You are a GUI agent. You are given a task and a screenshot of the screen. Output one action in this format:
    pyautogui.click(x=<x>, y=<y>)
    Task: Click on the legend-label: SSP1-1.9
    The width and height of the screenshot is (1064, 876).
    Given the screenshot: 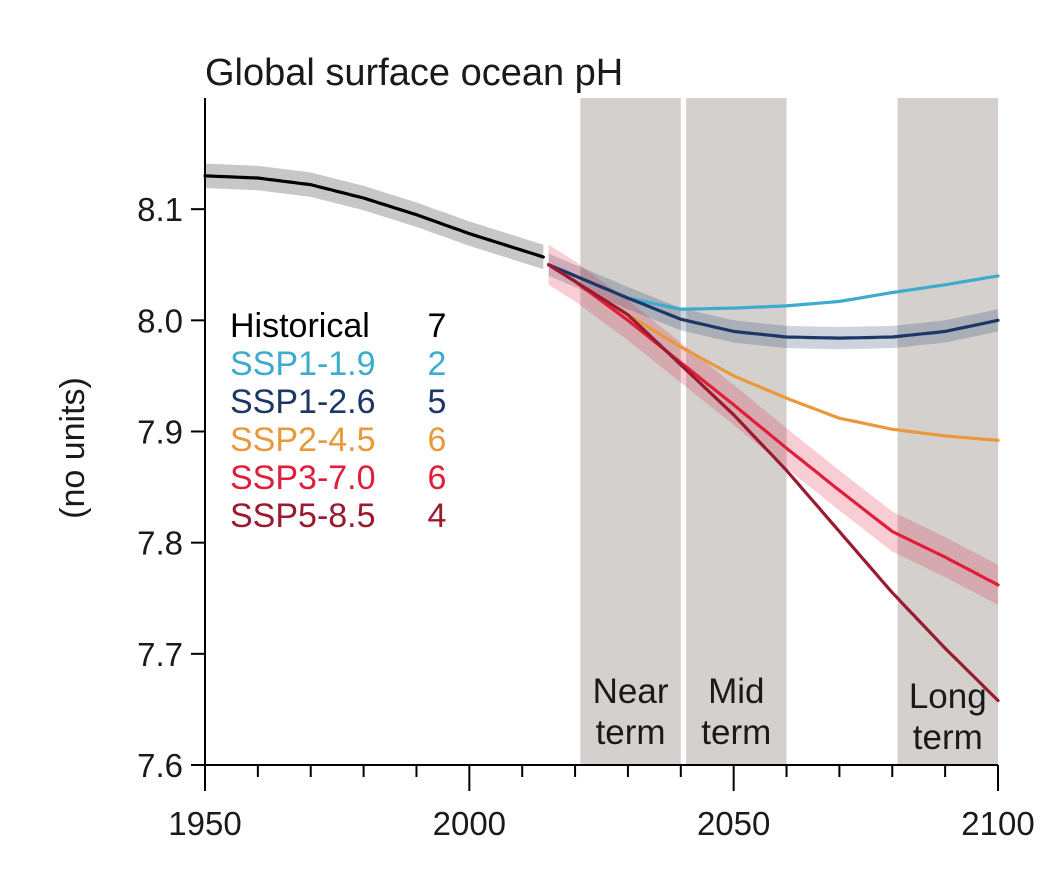 What is the action you would take?
    pyautogui.click(x=303, y=364)
    